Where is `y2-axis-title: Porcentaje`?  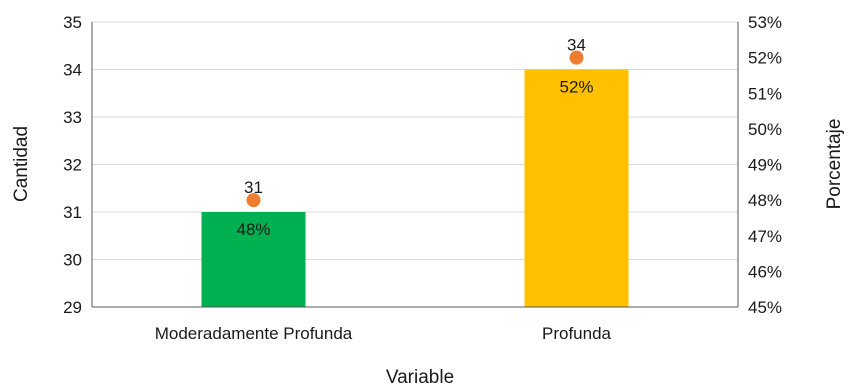
y2-axis-title: Porcentaje is located at coordinates (834, 164).